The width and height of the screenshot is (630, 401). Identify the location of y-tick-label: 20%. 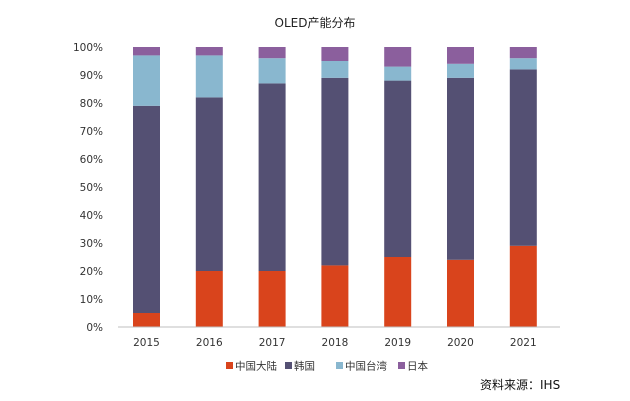
(91, 272).